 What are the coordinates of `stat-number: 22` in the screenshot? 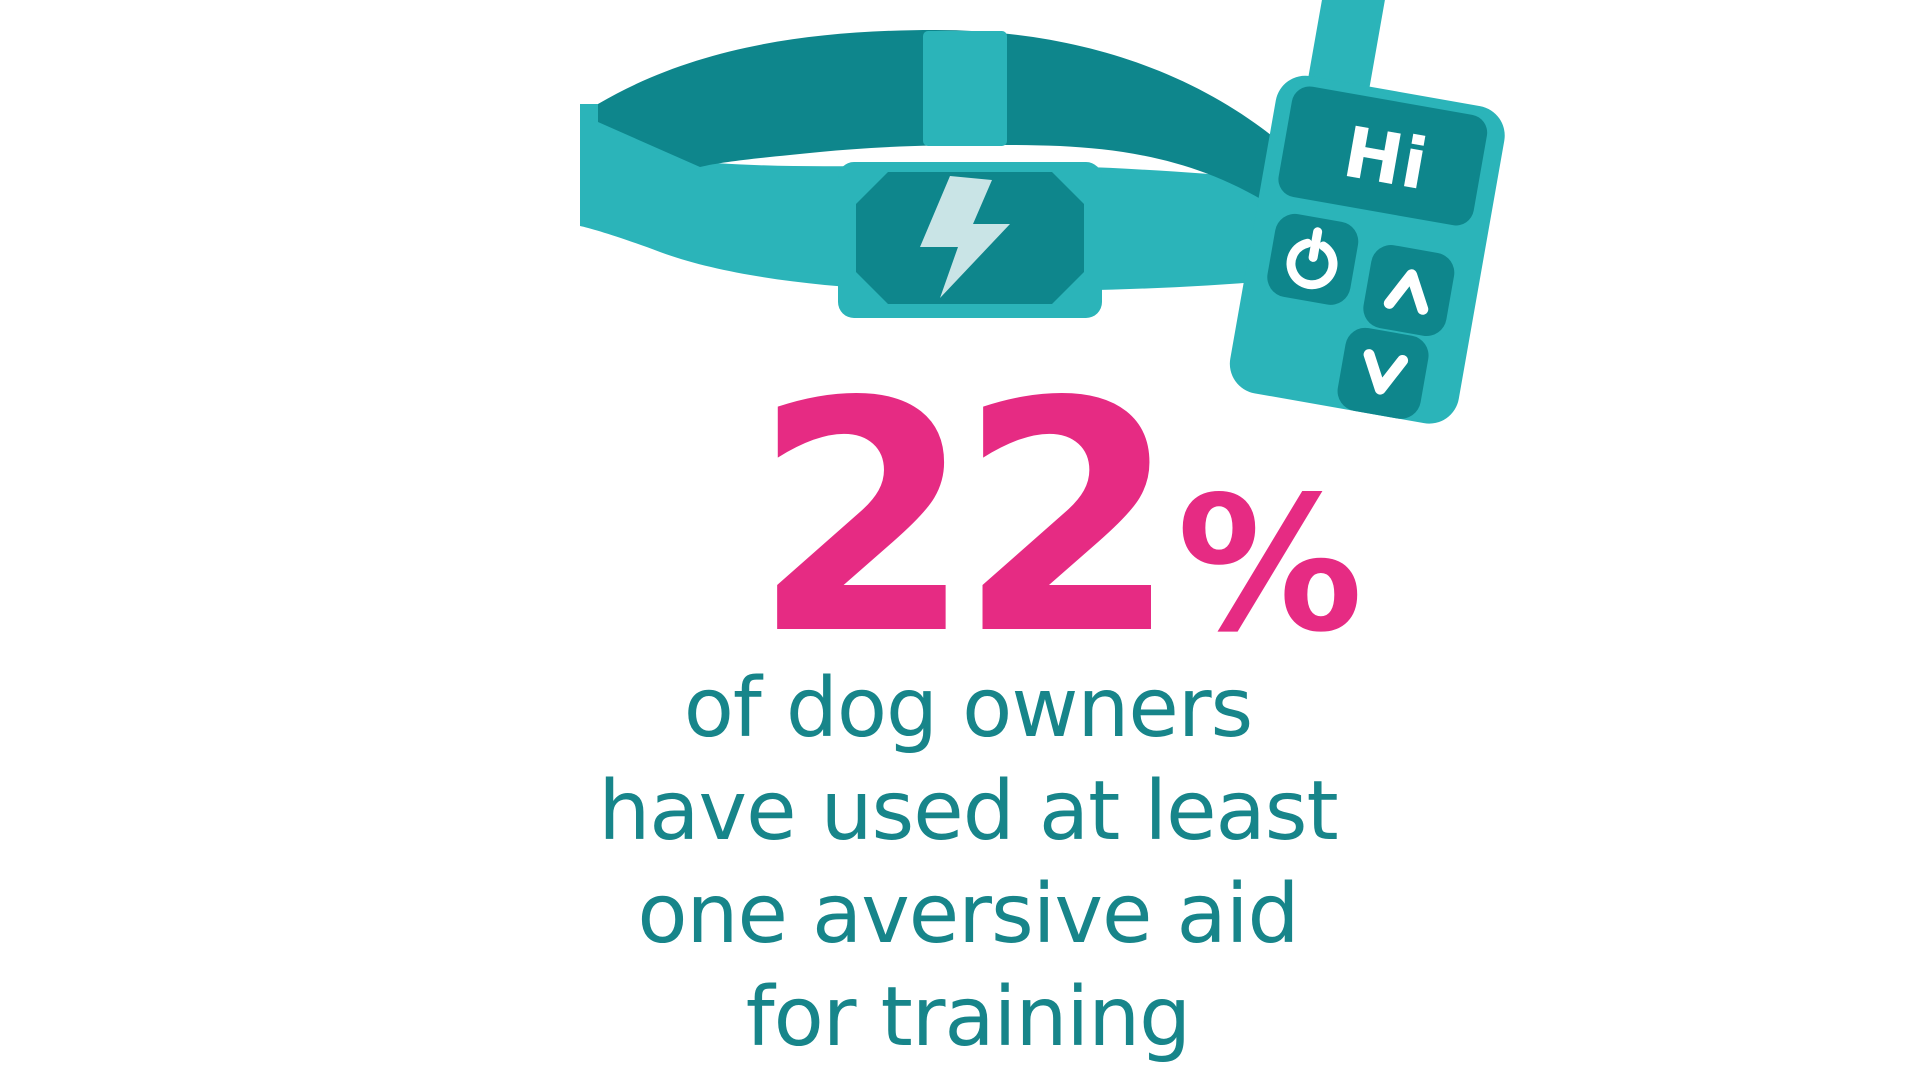 It's located at (965, 519).